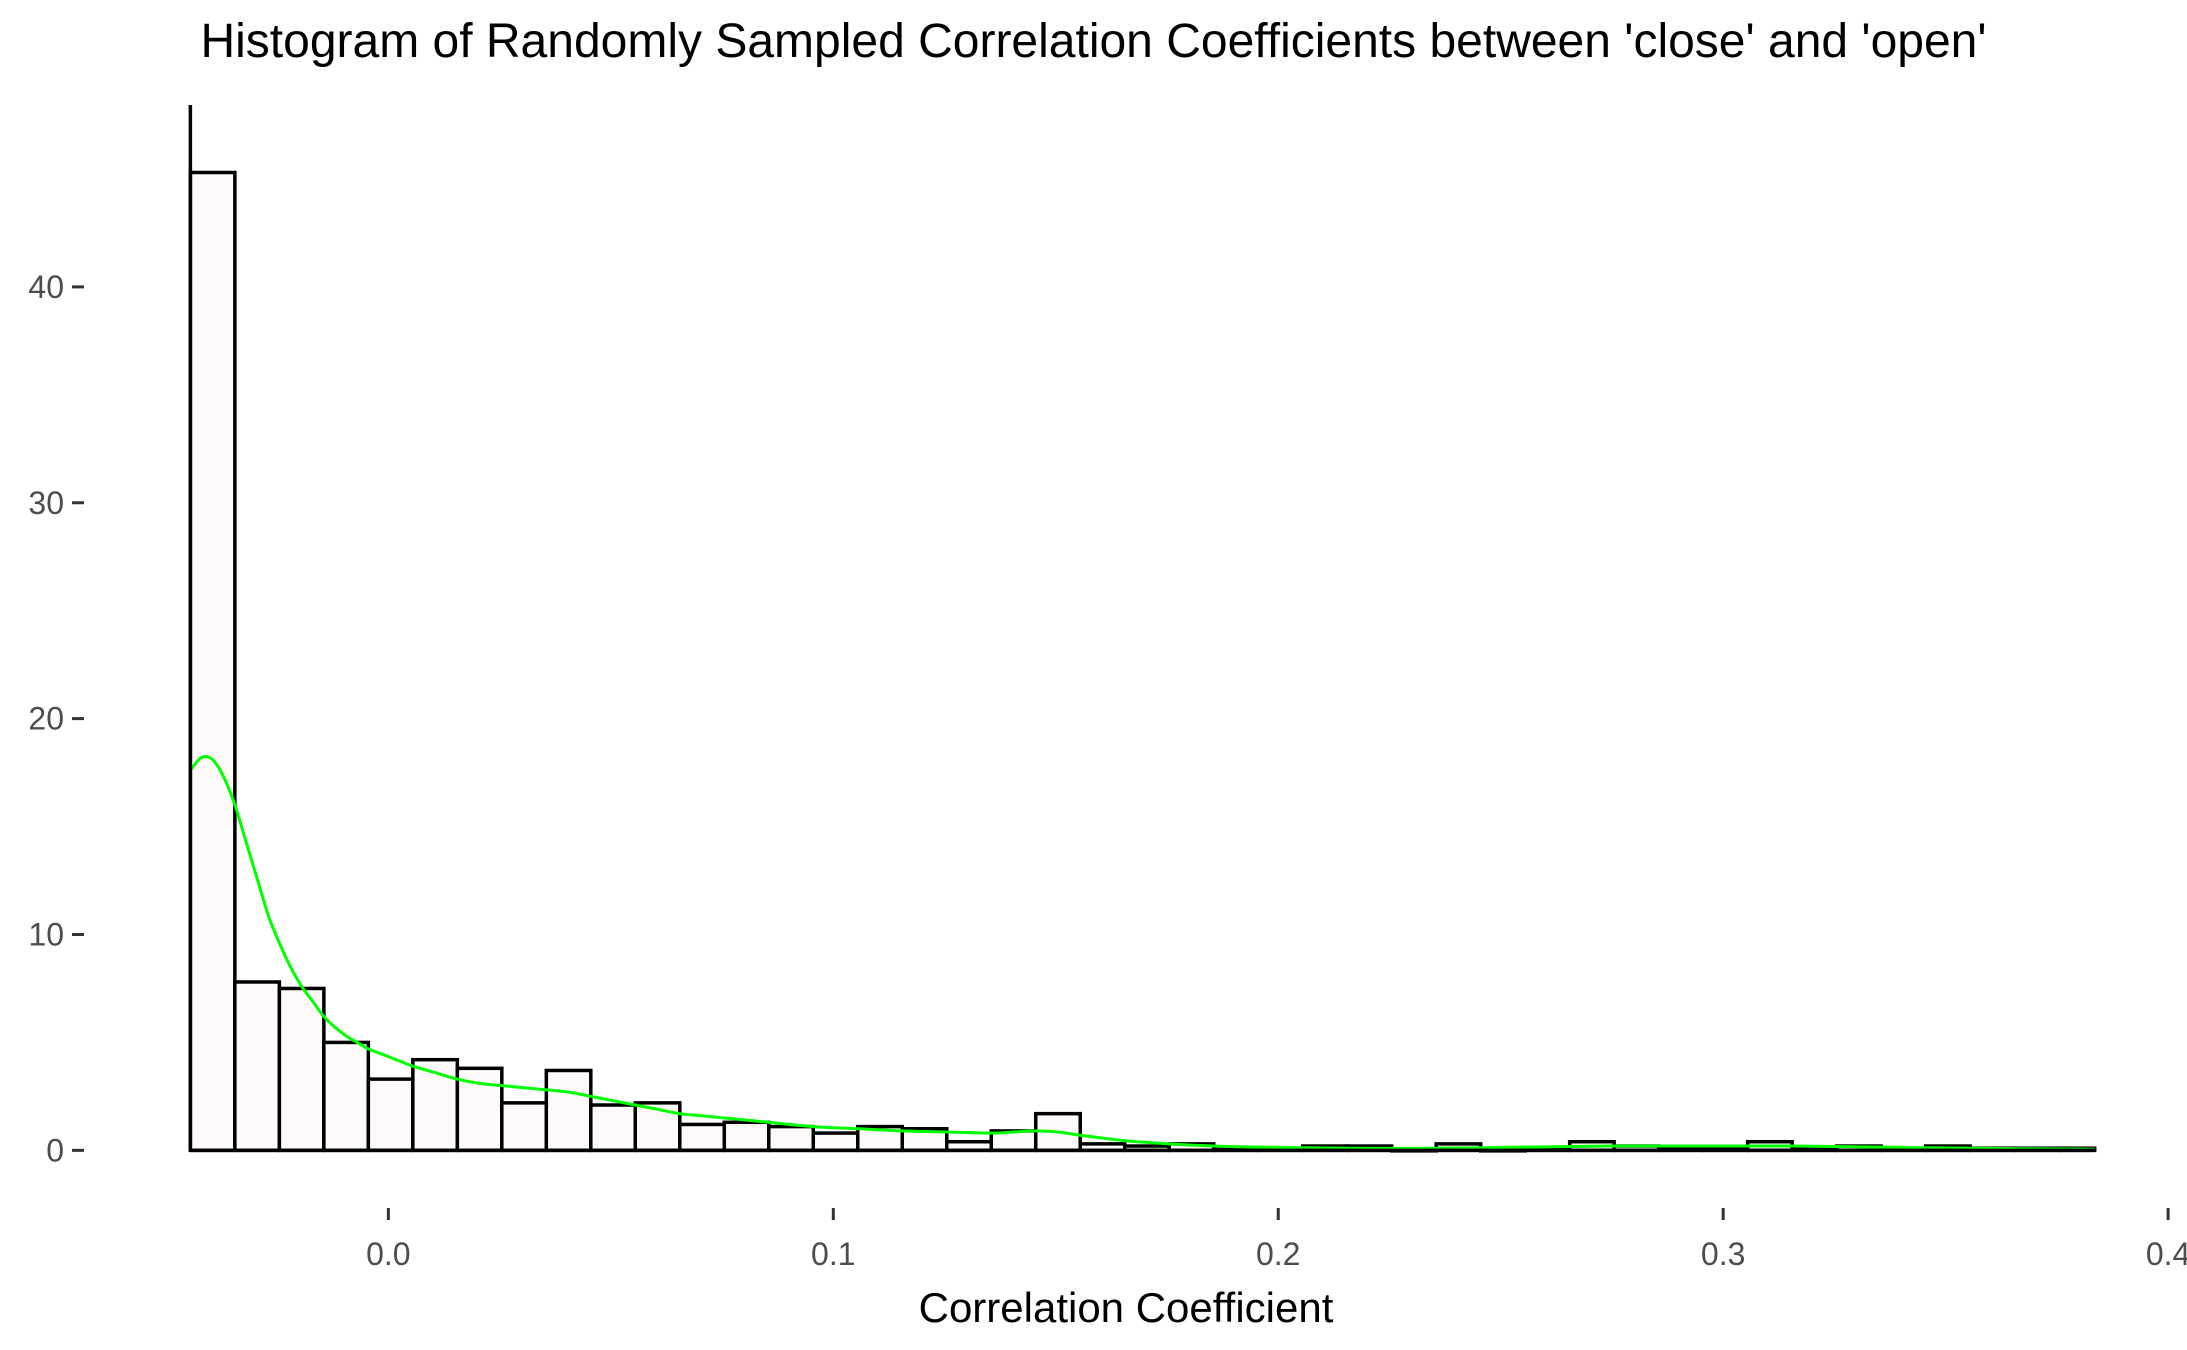 This screenshot has height=1350, width=2187. What do you see at coordinates (1278, 1254) in the screenshot?
I see `x-tick-label: 0.2` at bounding box center [1278, 1254].